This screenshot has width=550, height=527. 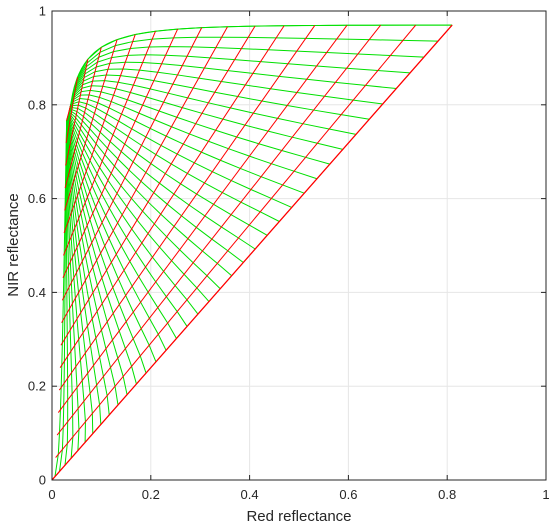 I want to click on x-tick-label: 1, so click(x=545, y=494).